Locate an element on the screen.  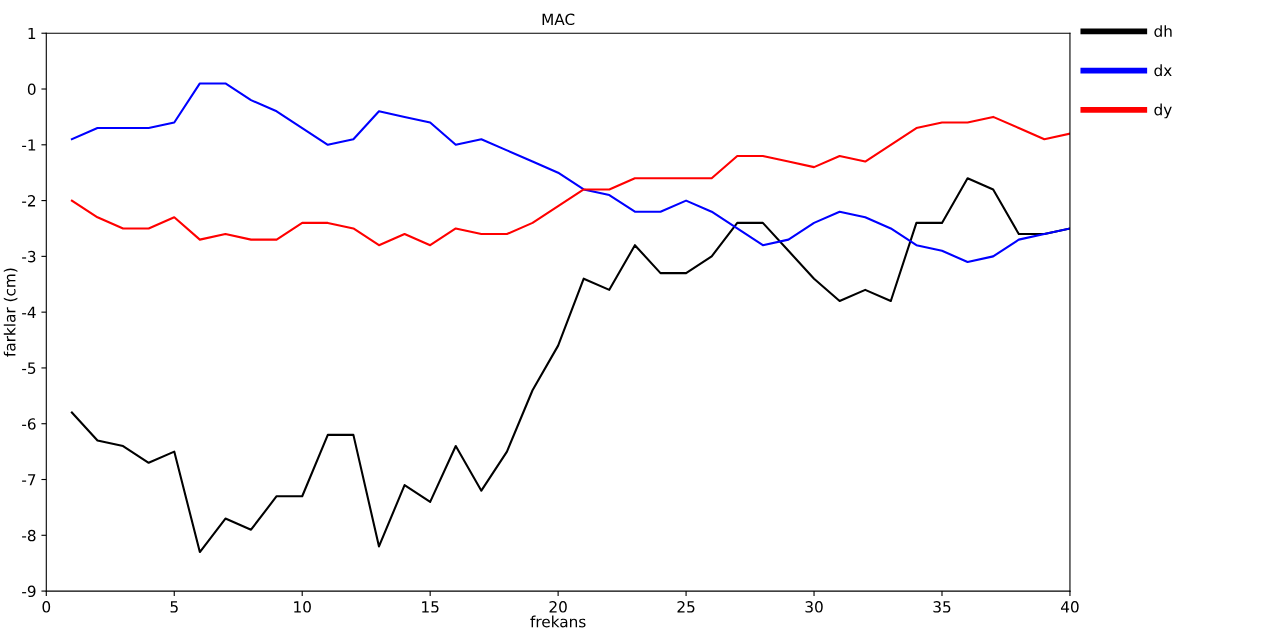
x-tick-label: 5 is located at coordinates (174, 607).